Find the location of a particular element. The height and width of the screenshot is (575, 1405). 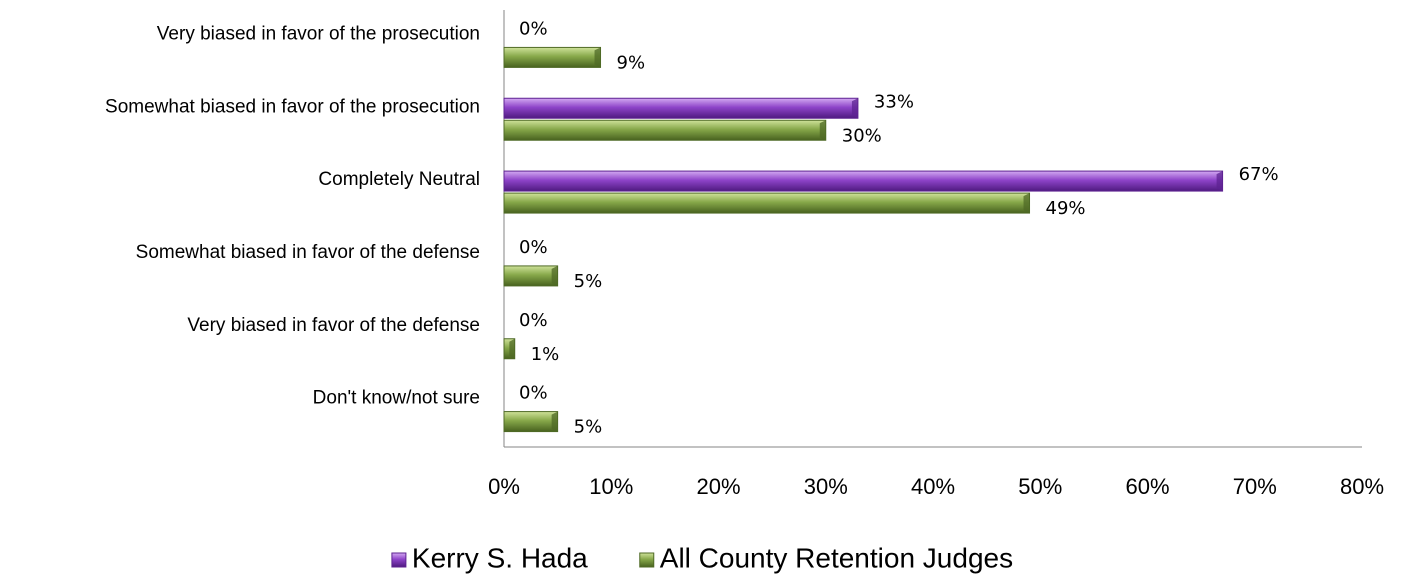

category-label: Completely Neutral is located at coordinates (399, 179).